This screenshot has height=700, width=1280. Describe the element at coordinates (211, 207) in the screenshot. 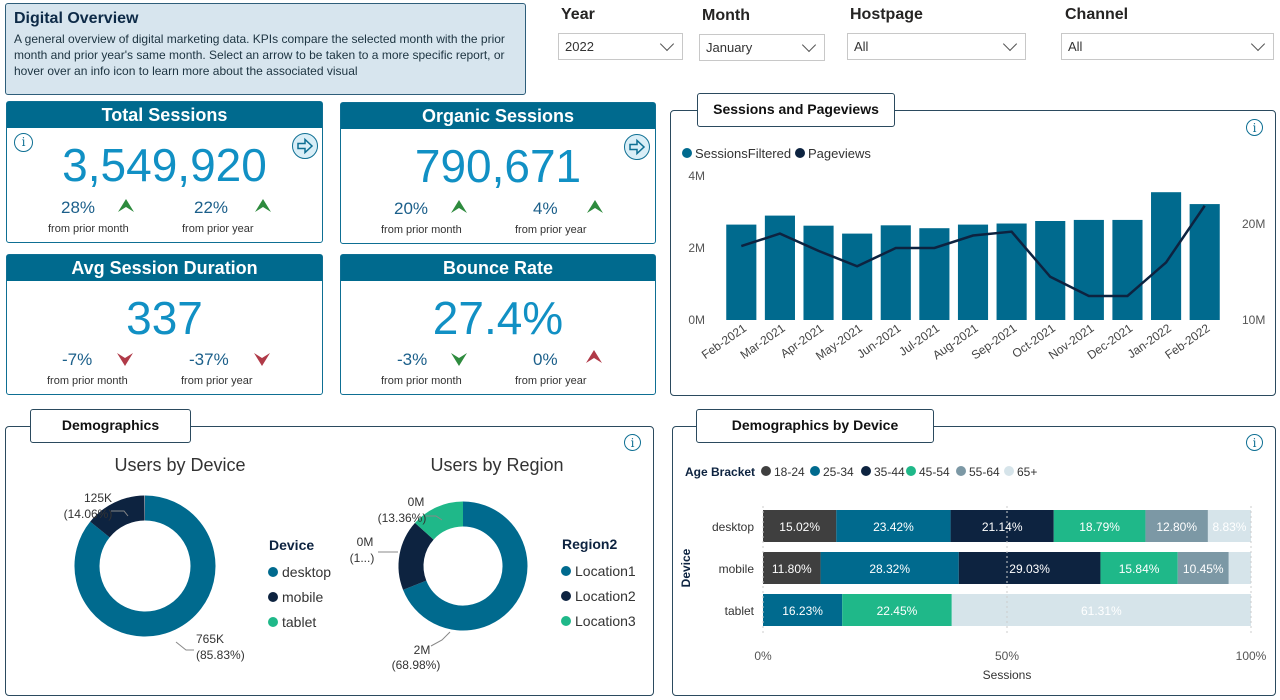

I see `kpi-year-change: 22%` at that location.